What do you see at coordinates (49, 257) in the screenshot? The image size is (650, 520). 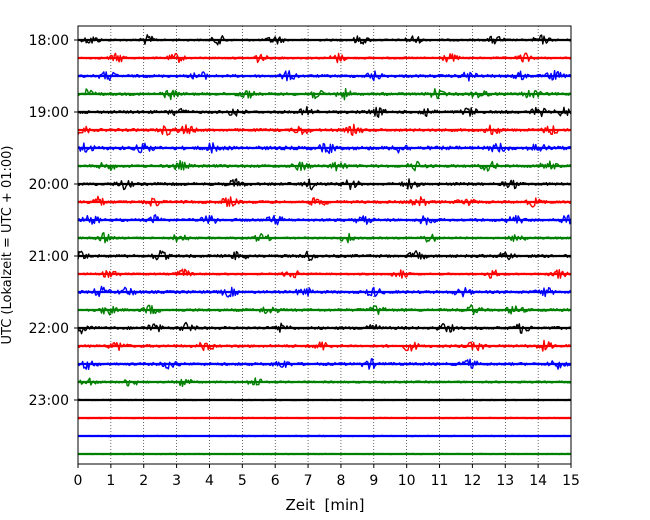 I see `y-tick-label: 21:00` at bounding box center [49, 257].